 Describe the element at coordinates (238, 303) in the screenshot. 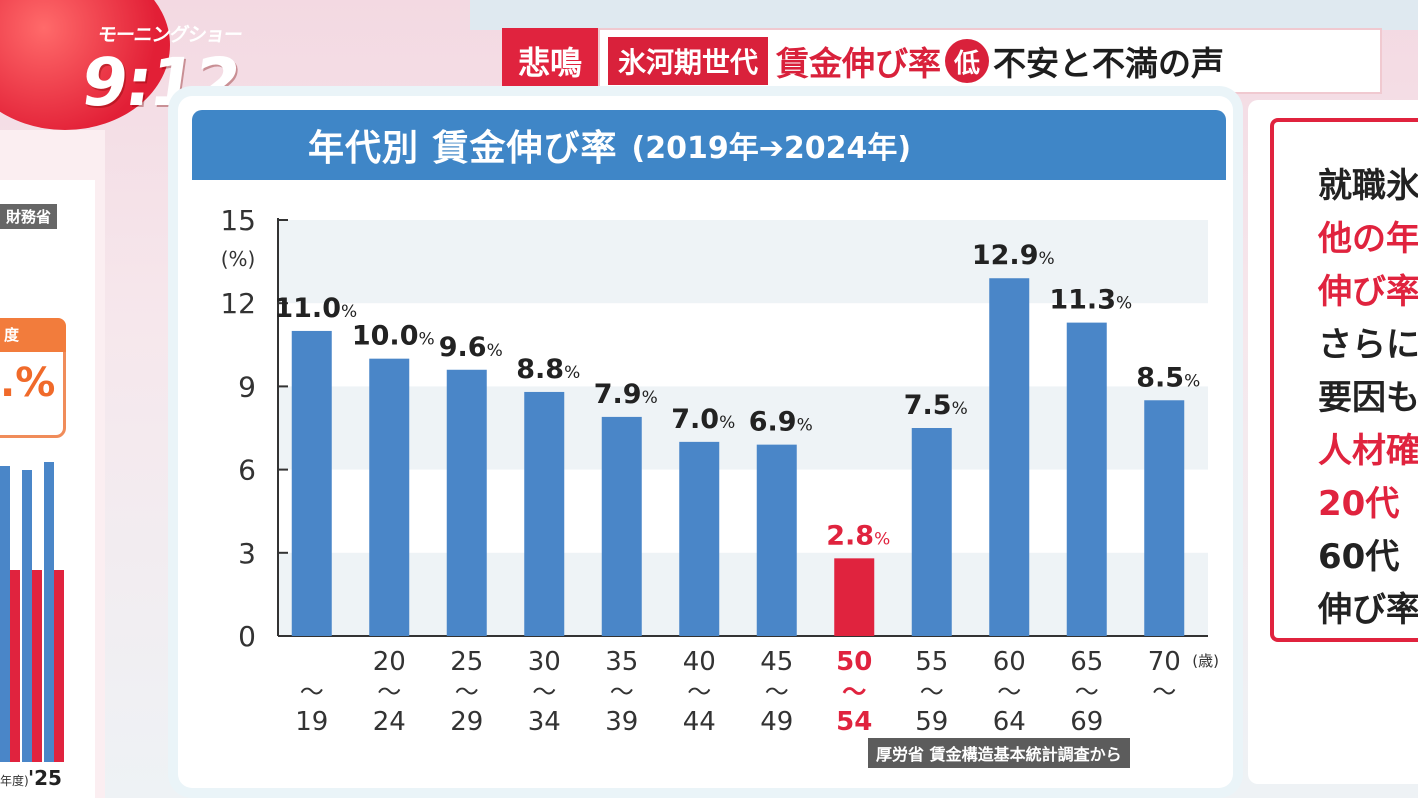

I see `y-tick-label: 12` at that location.